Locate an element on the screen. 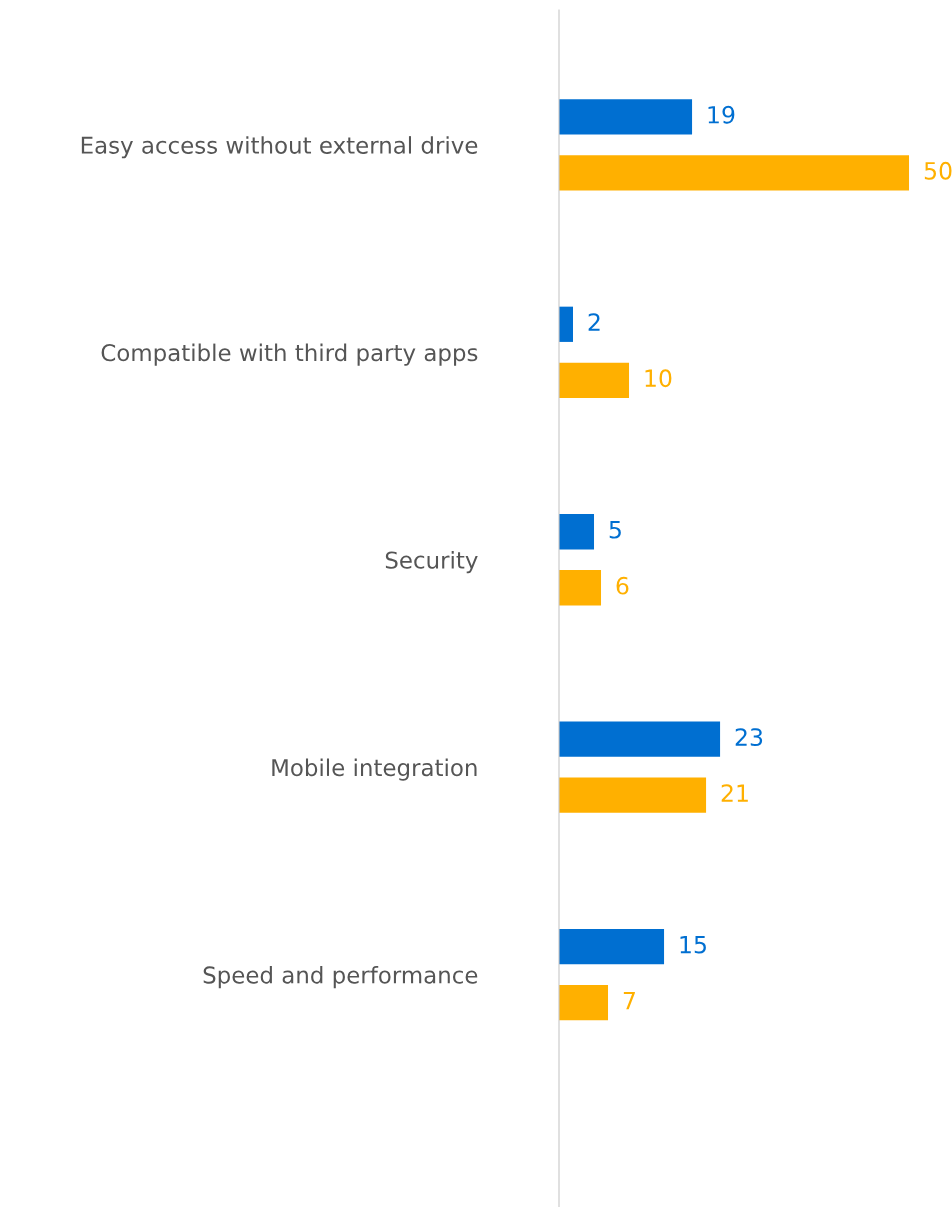 This screenshot has height=1207, width=952. data-label: 50 is located at coordinates (938, 170).